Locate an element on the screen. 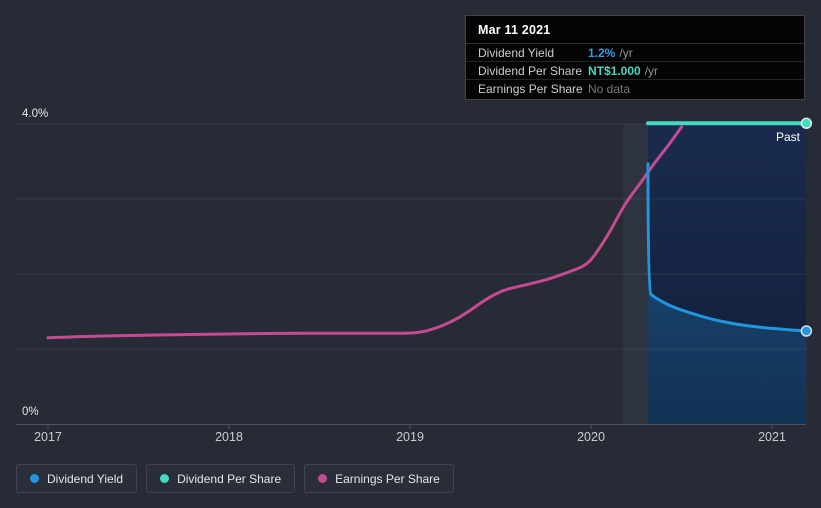 This screenshot has height=508, width=821. legend-label: Dividend Yield is located at coordinates (85, 478).